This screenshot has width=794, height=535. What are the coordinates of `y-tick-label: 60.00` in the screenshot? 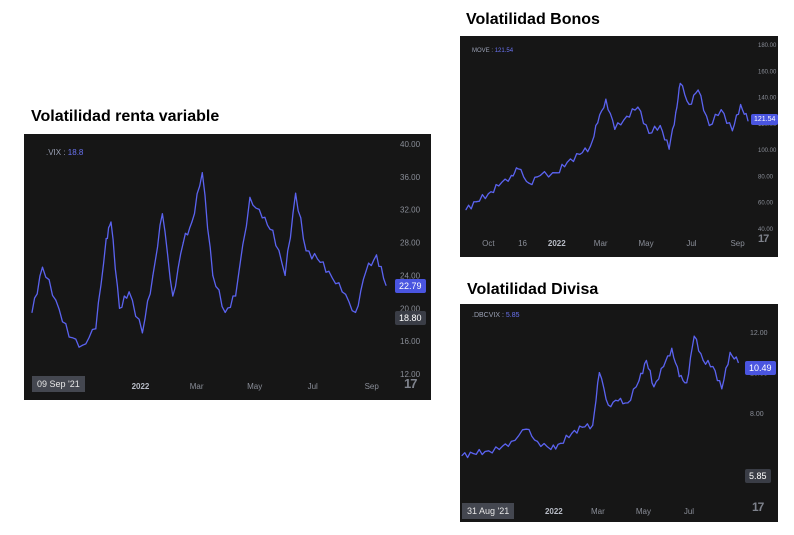 It's located at (766, 204).